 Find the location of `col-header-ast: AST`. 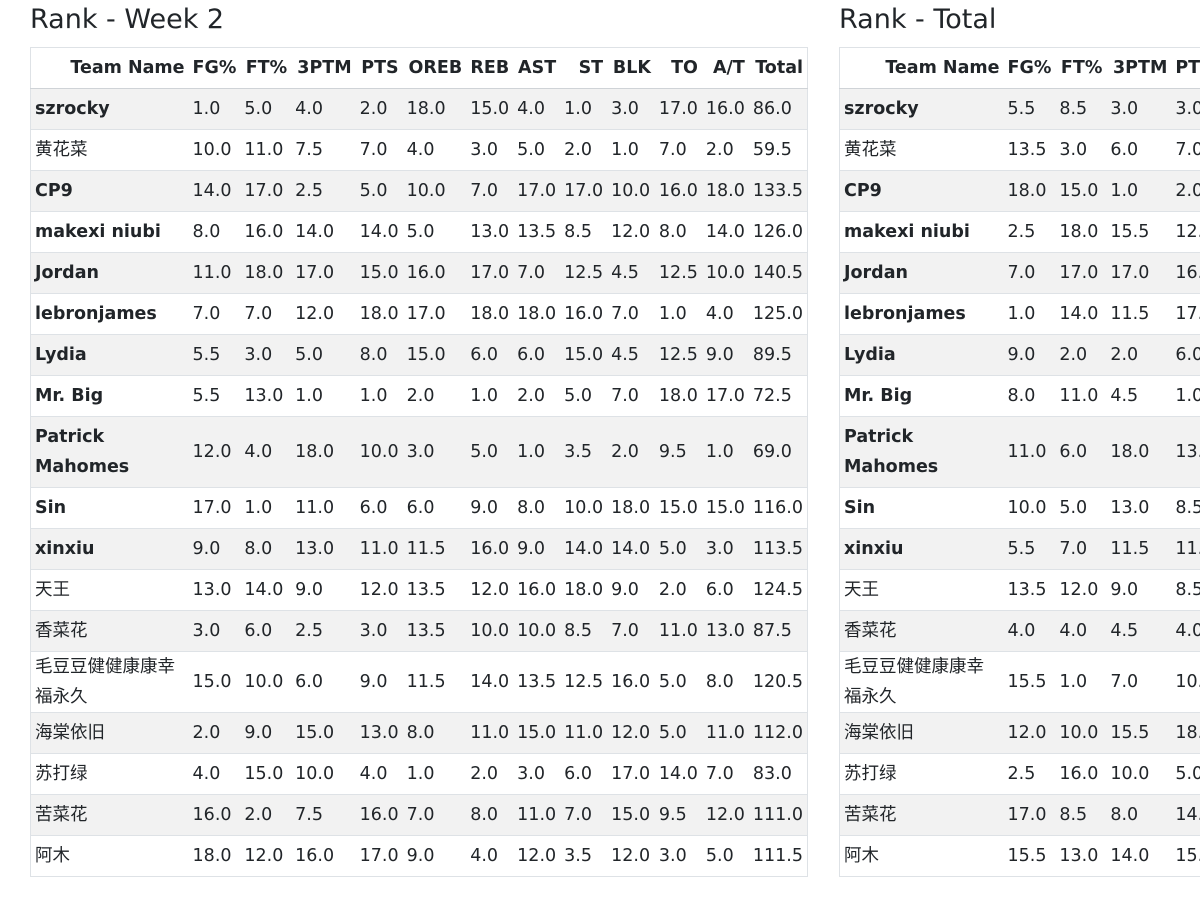

col-header-ast: AST is located at coordinates (537, 68).